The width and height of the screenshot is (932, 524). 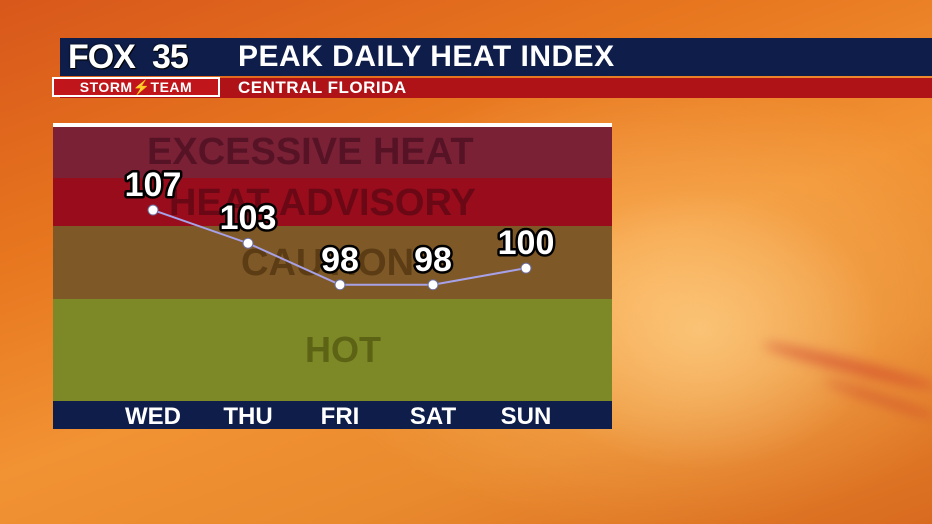 I want to click on day-tick-label: SUN, so click(x=526, y=416).